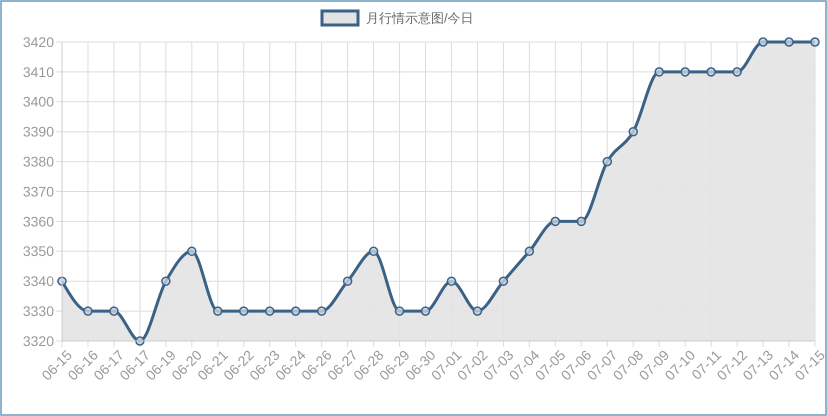  What do you see at coordinates (38, 132) in the screenshot?
I see `y-tick-label: 3390` at bounding box center [38, 132].